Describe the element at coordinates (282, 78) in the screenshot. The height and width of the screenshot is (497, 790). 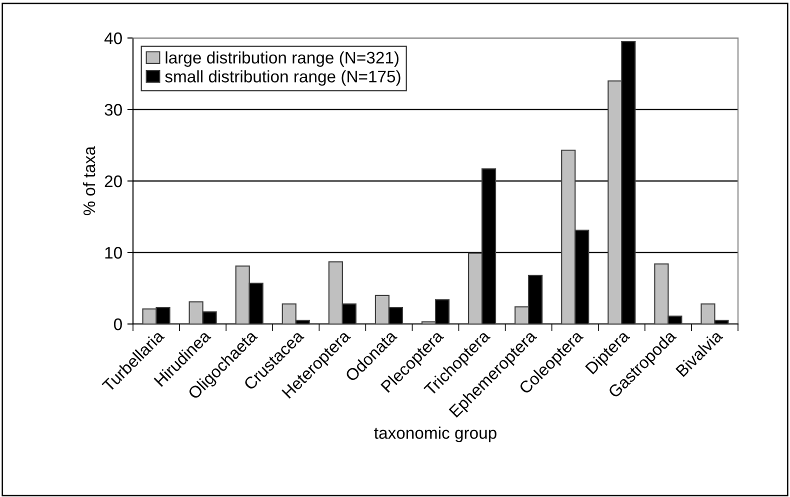
I see `legend-label: small distribution range (N=175)` at that location.